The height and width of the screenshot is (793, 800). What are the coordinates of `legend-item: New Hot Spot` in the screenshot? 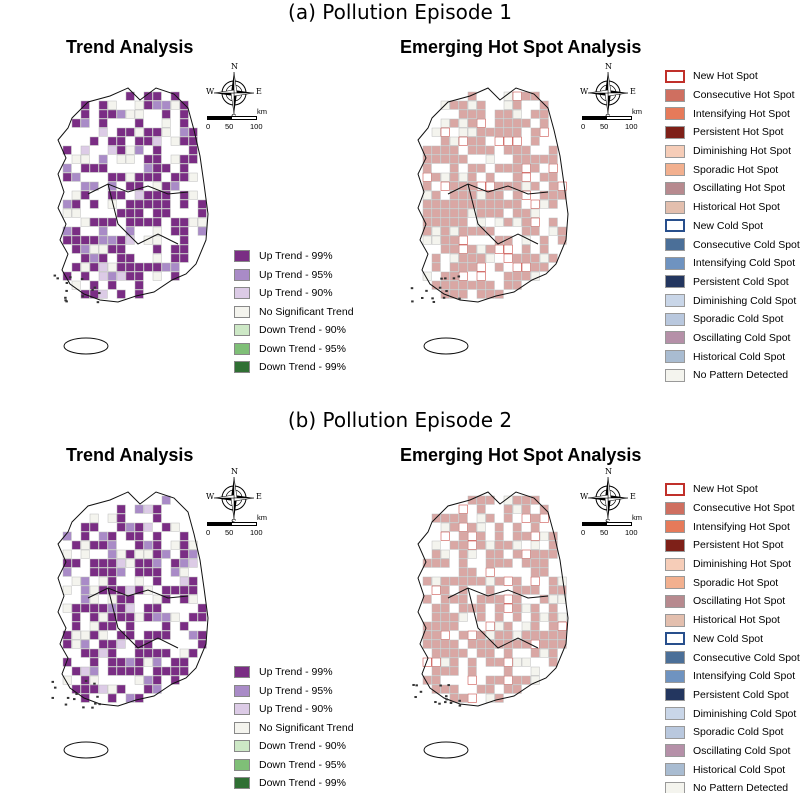 It's located at (732, 489).